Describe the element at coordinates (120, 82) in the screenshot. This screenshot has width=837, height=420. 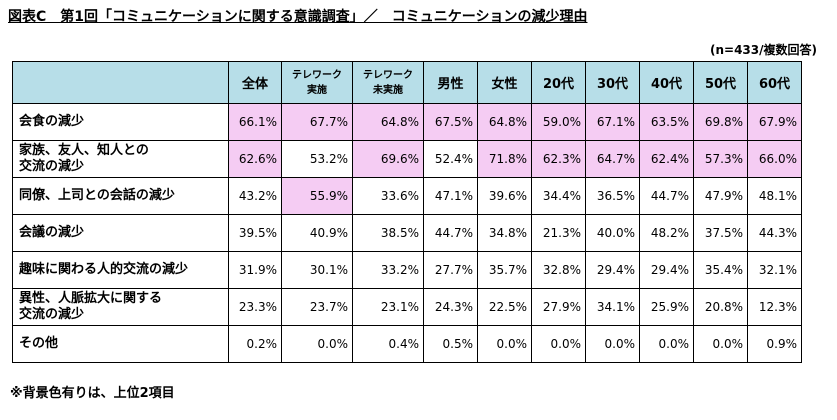
I see `header-corner` at that location.